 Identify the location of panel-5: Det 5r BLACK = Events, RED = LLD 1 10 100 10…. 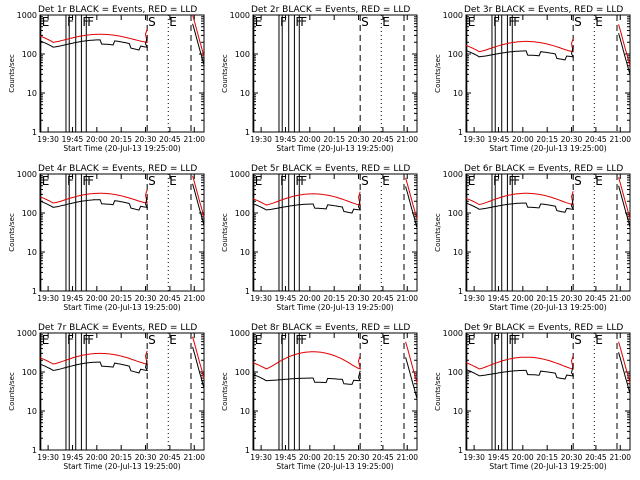
(319, 238).